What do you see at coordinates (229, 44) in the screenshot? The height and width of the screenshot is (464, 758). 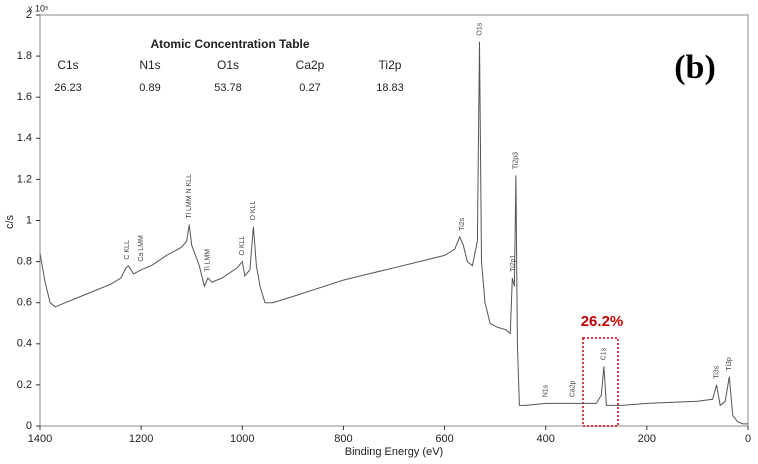 I see `table-title: Atomic Concentration Table` at bounding box center [229, 44].